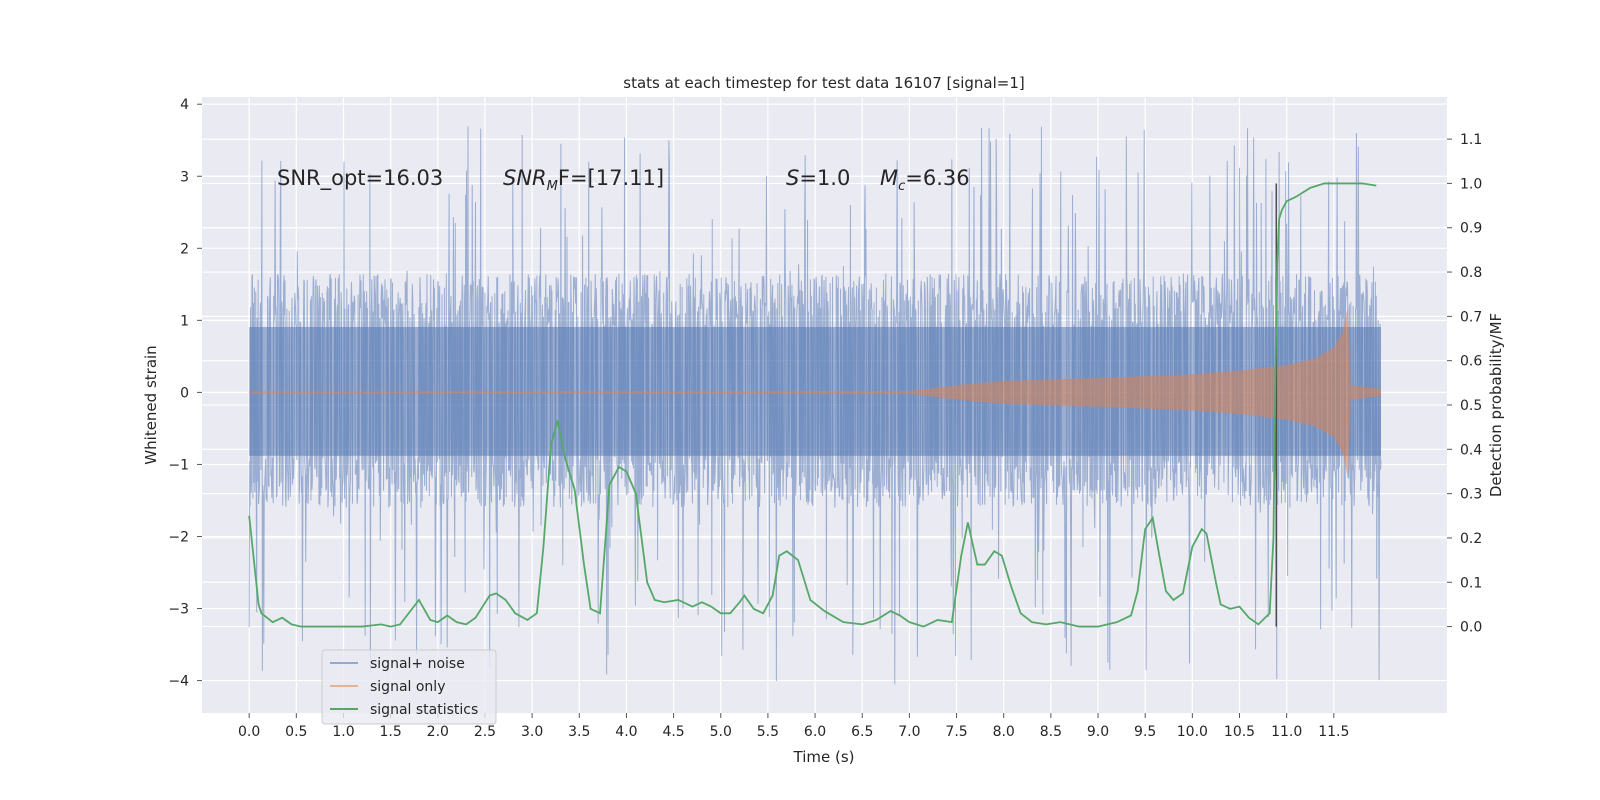 Image resolution: width=1600 pixels, height=800 pixels. I want to click on y-left-tick-label: 4, so click(184, 105).